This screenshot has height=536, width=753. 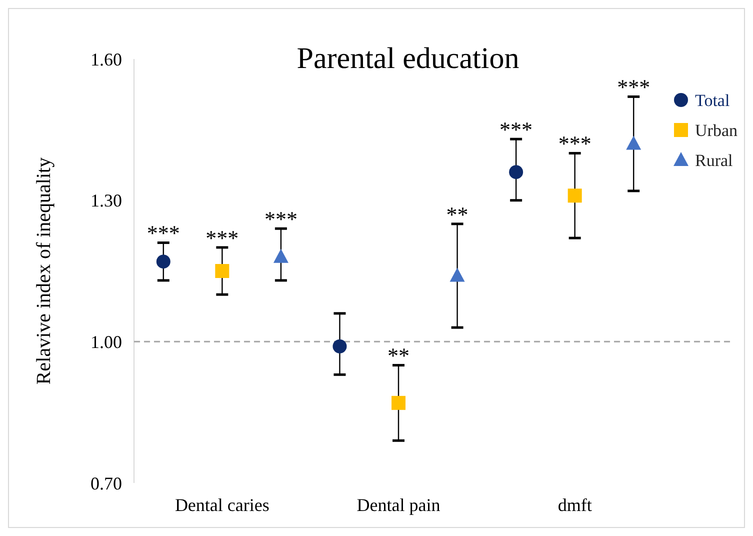 I want to click on x-tick-label: Dental caries, so click(x=222, y=505).